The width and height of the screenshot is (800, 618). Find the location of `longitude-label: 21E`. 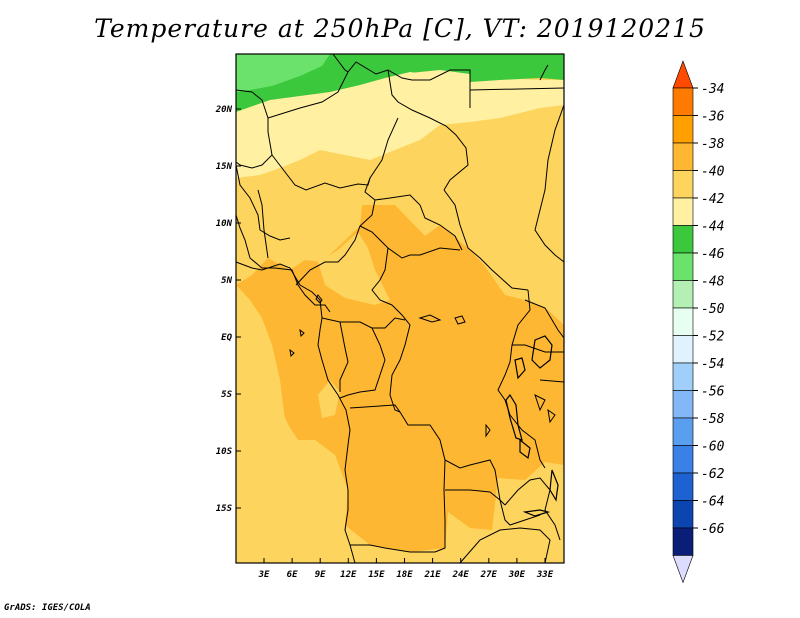

longitude-label: 21E is located at coordinates (432, 575).